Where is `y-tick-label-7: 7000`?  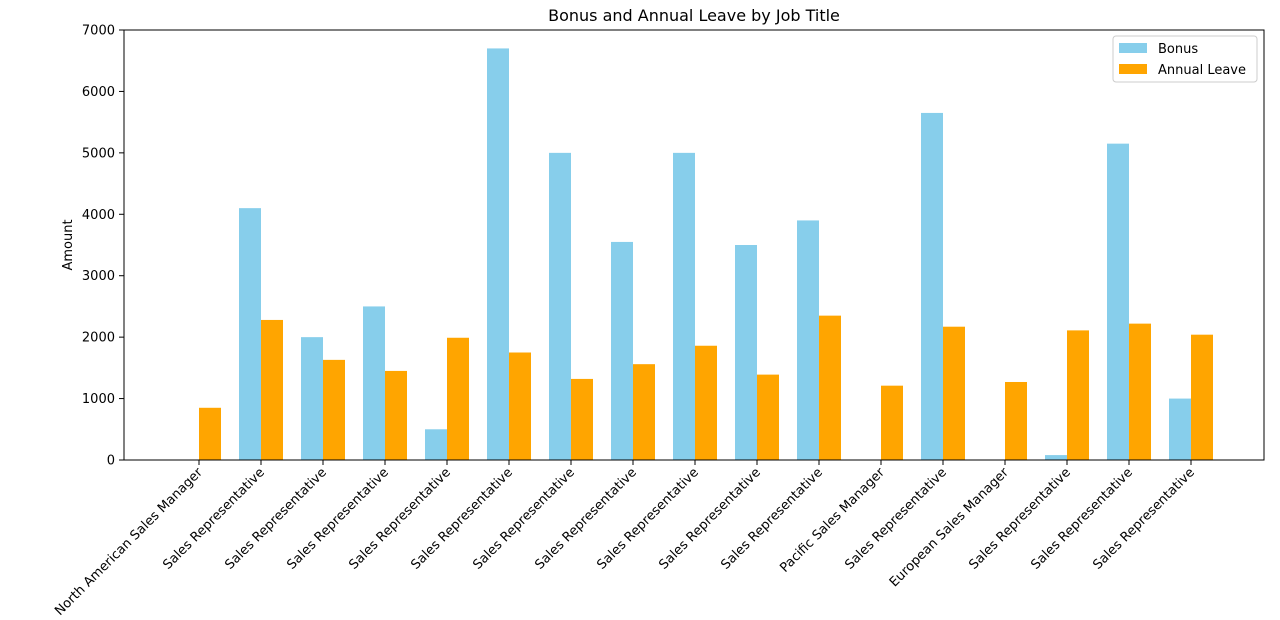 y-tick-label-7: 7000 is located at coordinates (98, 31).